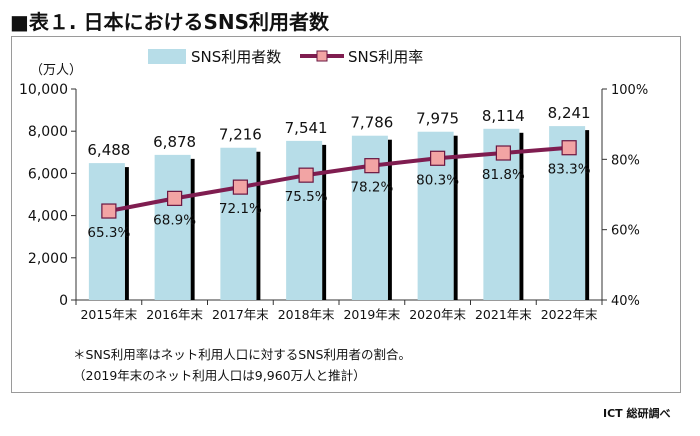 The image size is (700, 436). Describe the element at coordinates (569, 113) in the screenshot. I see `bar-value-label: 8,241` at that location.